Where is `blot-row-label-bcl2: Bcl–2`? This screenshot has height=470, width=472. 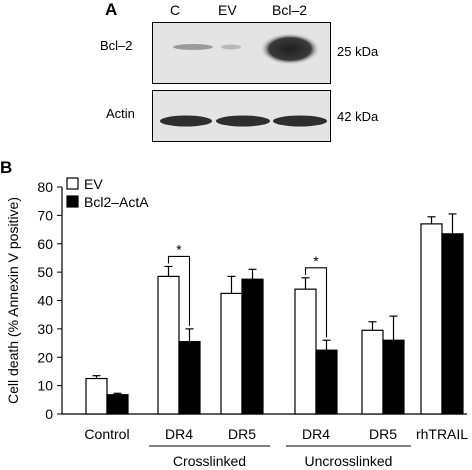
blot-row-label-bcl2: Bcl–2 is located at coordinates (116, 45).